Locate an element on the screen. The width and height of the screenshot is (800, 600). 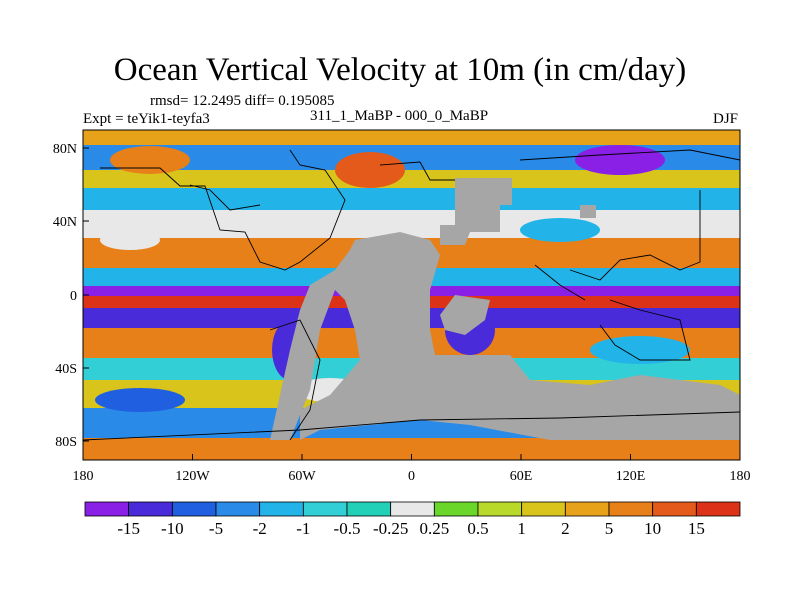
lon-tick-label: 120E is located at coordinates (631, 476).